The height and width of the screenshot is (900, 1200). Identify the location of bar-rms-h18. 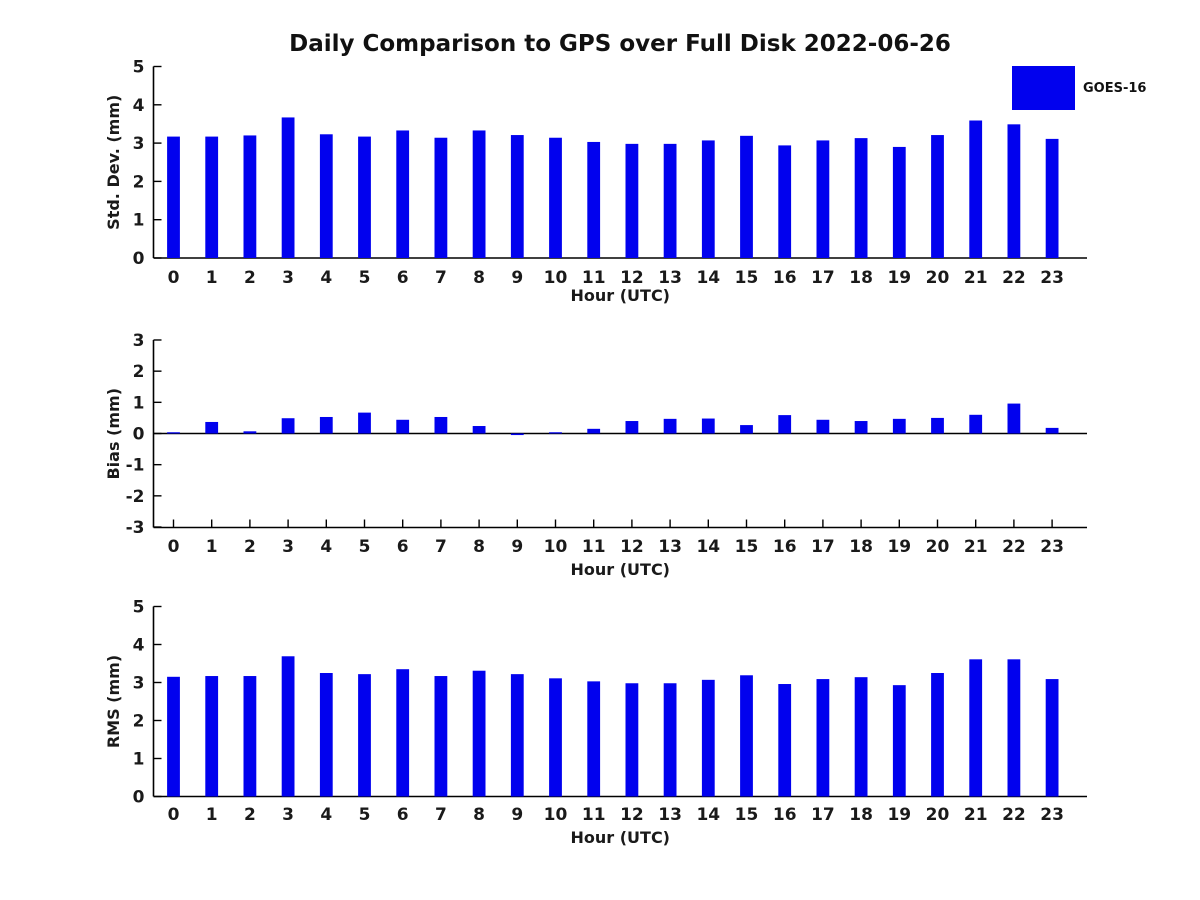
(861, 737).